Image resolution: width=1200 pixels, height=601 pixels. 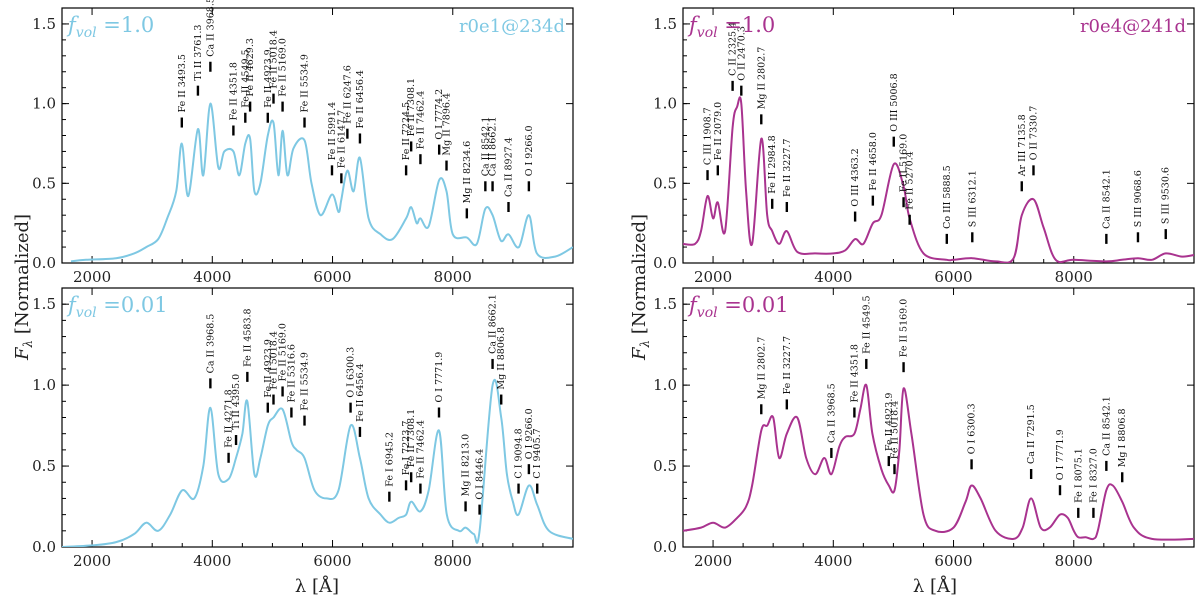 I want to click on y-axis-label-left: Fλ [Normalized], so click(x=23, y=287).